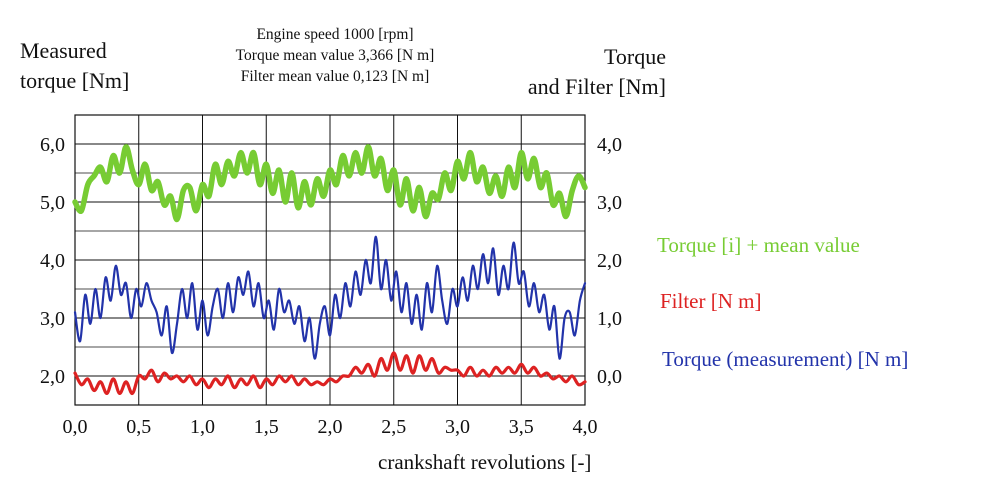 The height and width of the screenshot is (490, 981). What do you see at coordinates (63, 50) in the screenshot?
I see `left-axis-title-line1: Measured` at bounding box center [63, 50].